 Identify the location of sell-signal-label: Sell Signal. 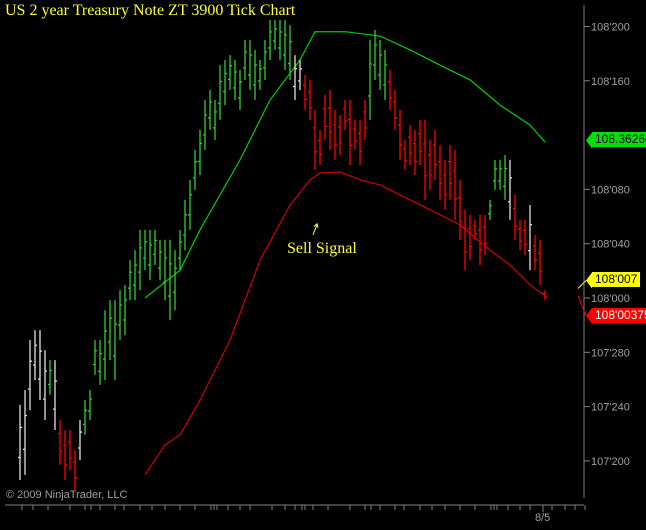
(322, 248).